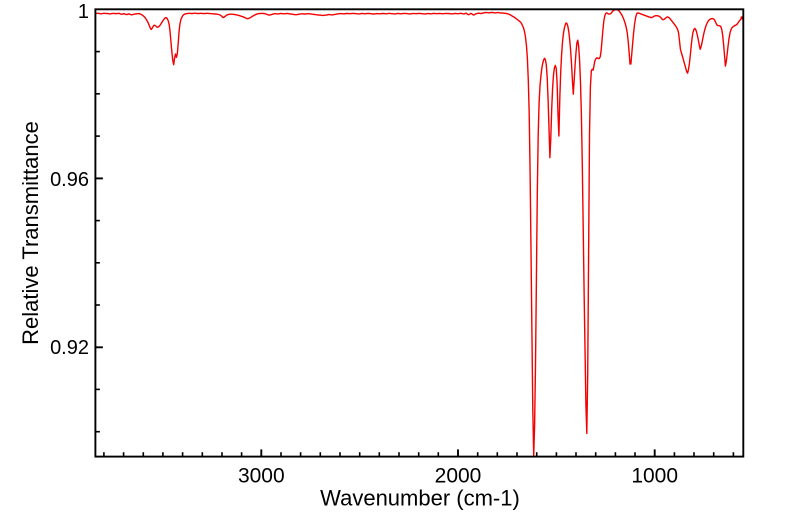  What do you see at coordinates (420, 498) in the screenshot?
I see `svg-text: Wavenumber (cm-1)` at bounding box center [420, 498].